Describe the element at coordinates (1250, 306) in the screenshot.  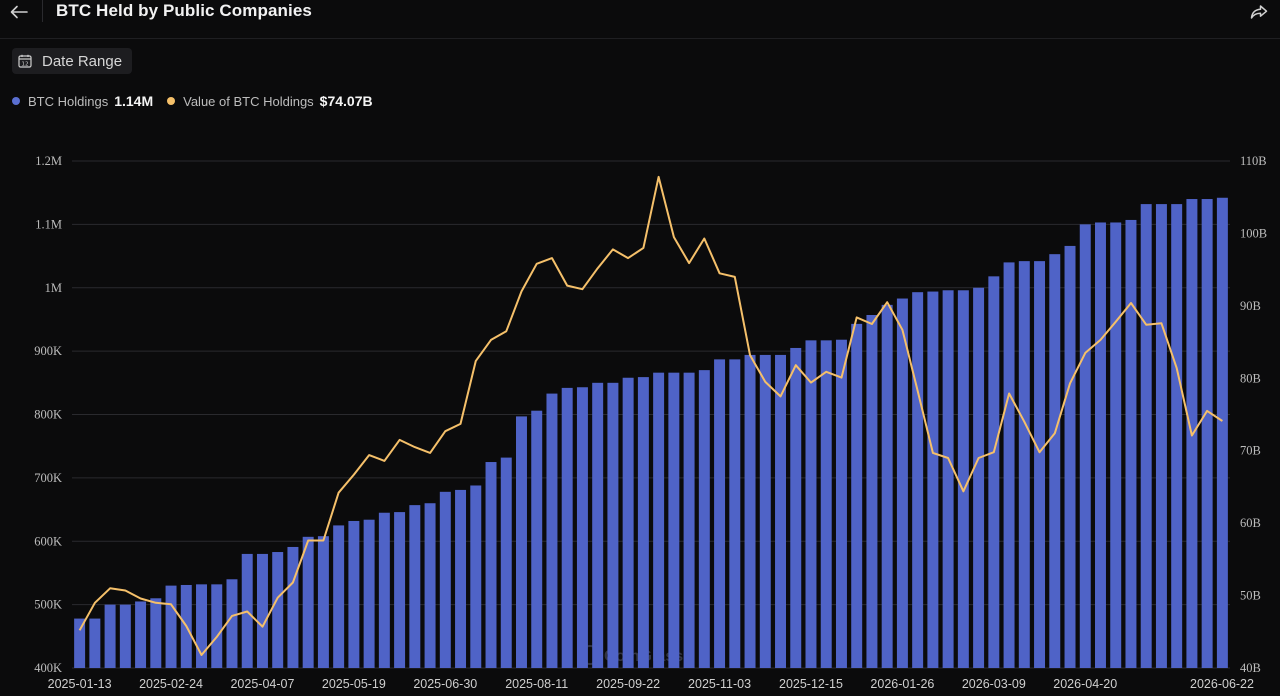
I see `y-right-tick-label: 90B` at that location.